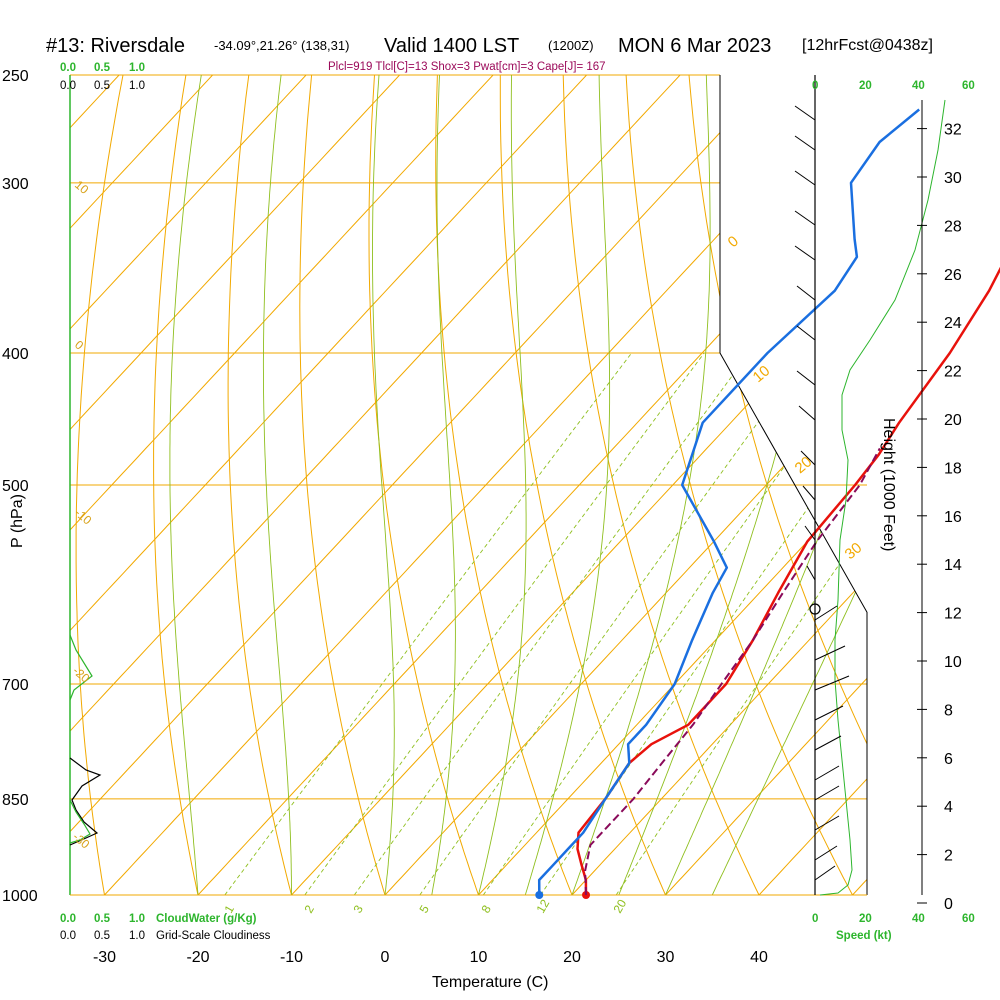 Image resolution: width=1000 pixels, height=1000 pixels. I want to click on parcel-line, so click(732, 671).